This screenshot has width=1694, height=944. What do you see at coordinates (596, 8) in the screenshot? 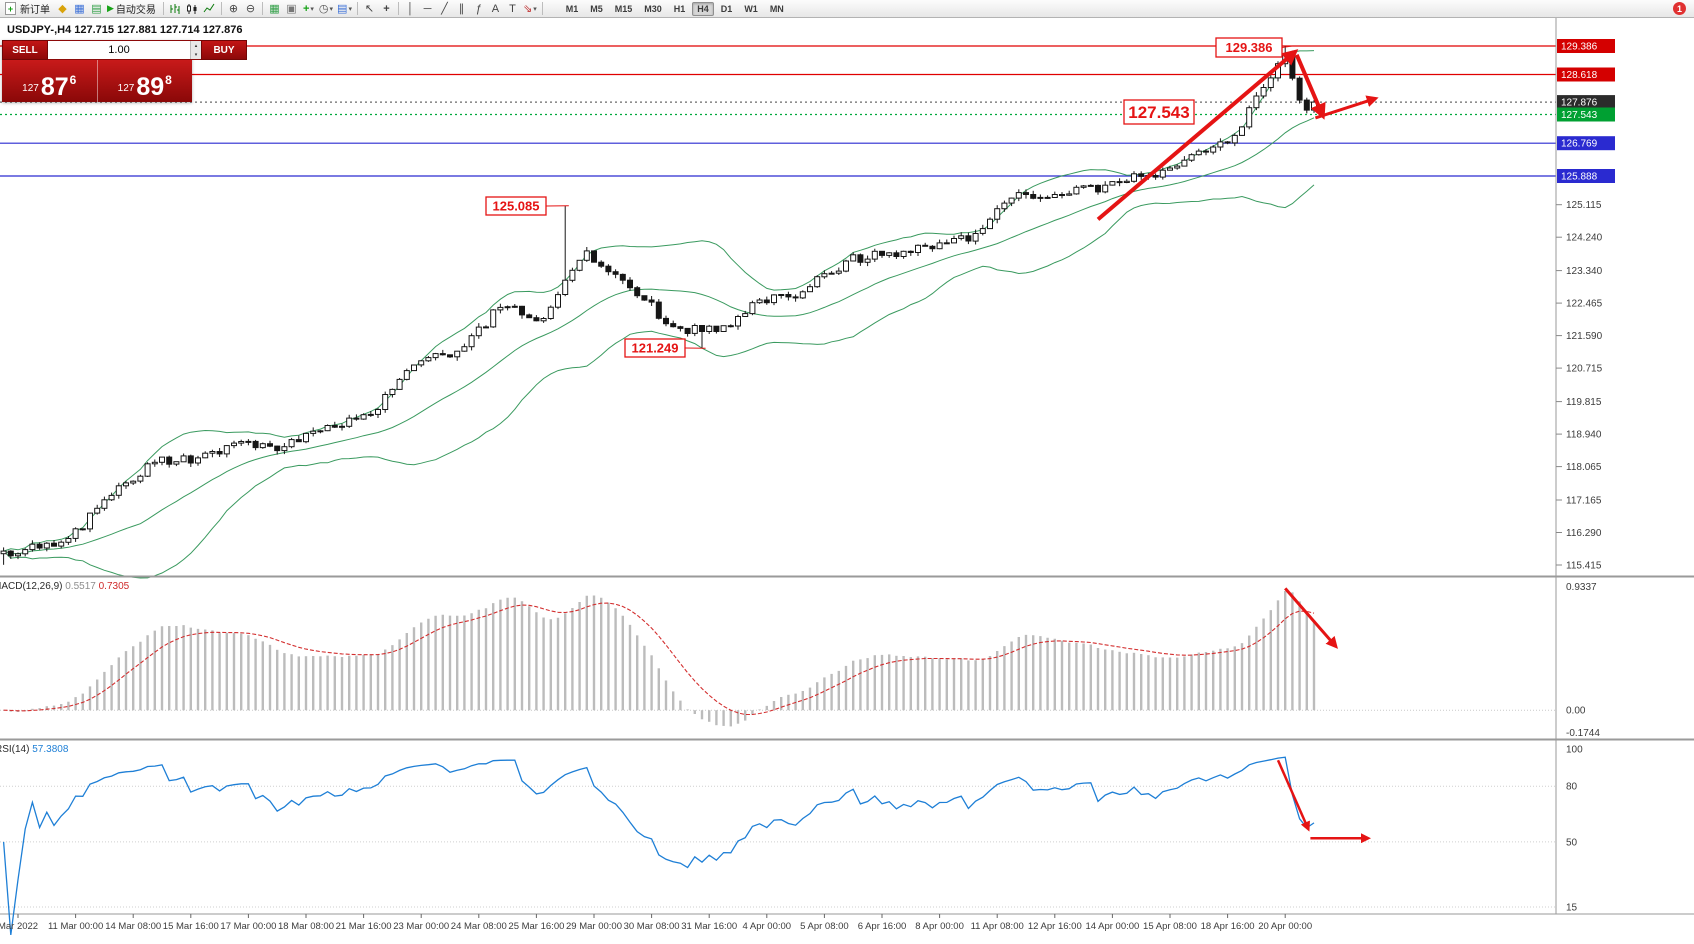
I see `tab-m5: M5` at bounding box center [596, 8].